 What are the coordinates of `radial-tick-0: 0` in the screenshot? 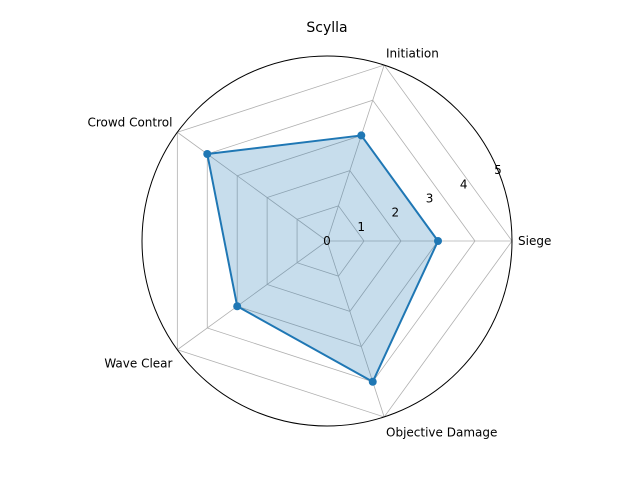 It's located at (327, 241).